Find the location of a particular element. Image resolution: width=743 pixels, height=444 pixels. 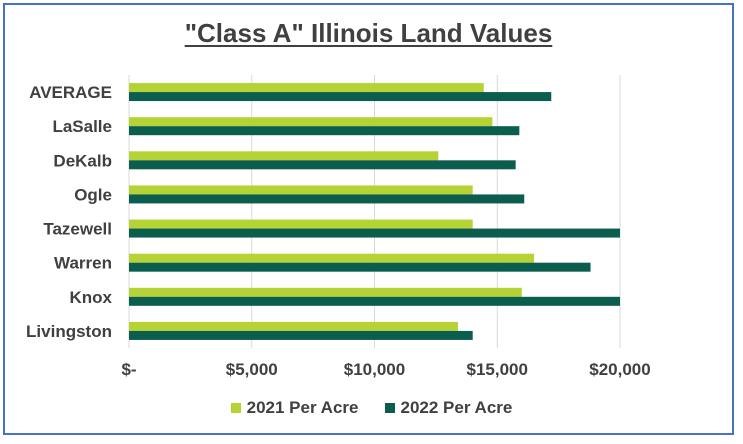

bar-lasalle-2022 is located at coordinates (324, 131).